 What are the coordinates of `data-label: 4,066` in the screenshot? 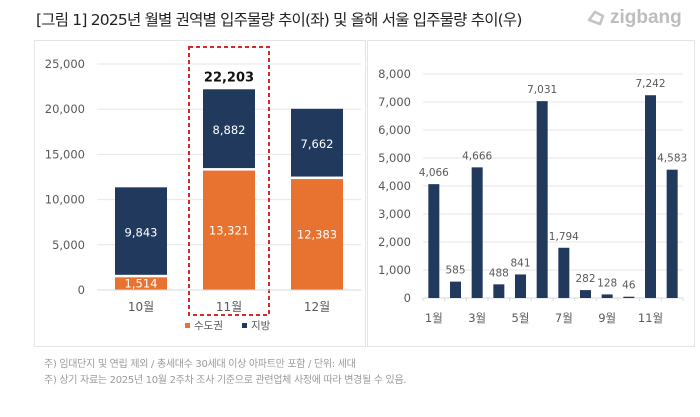 It's located at (434, 173).